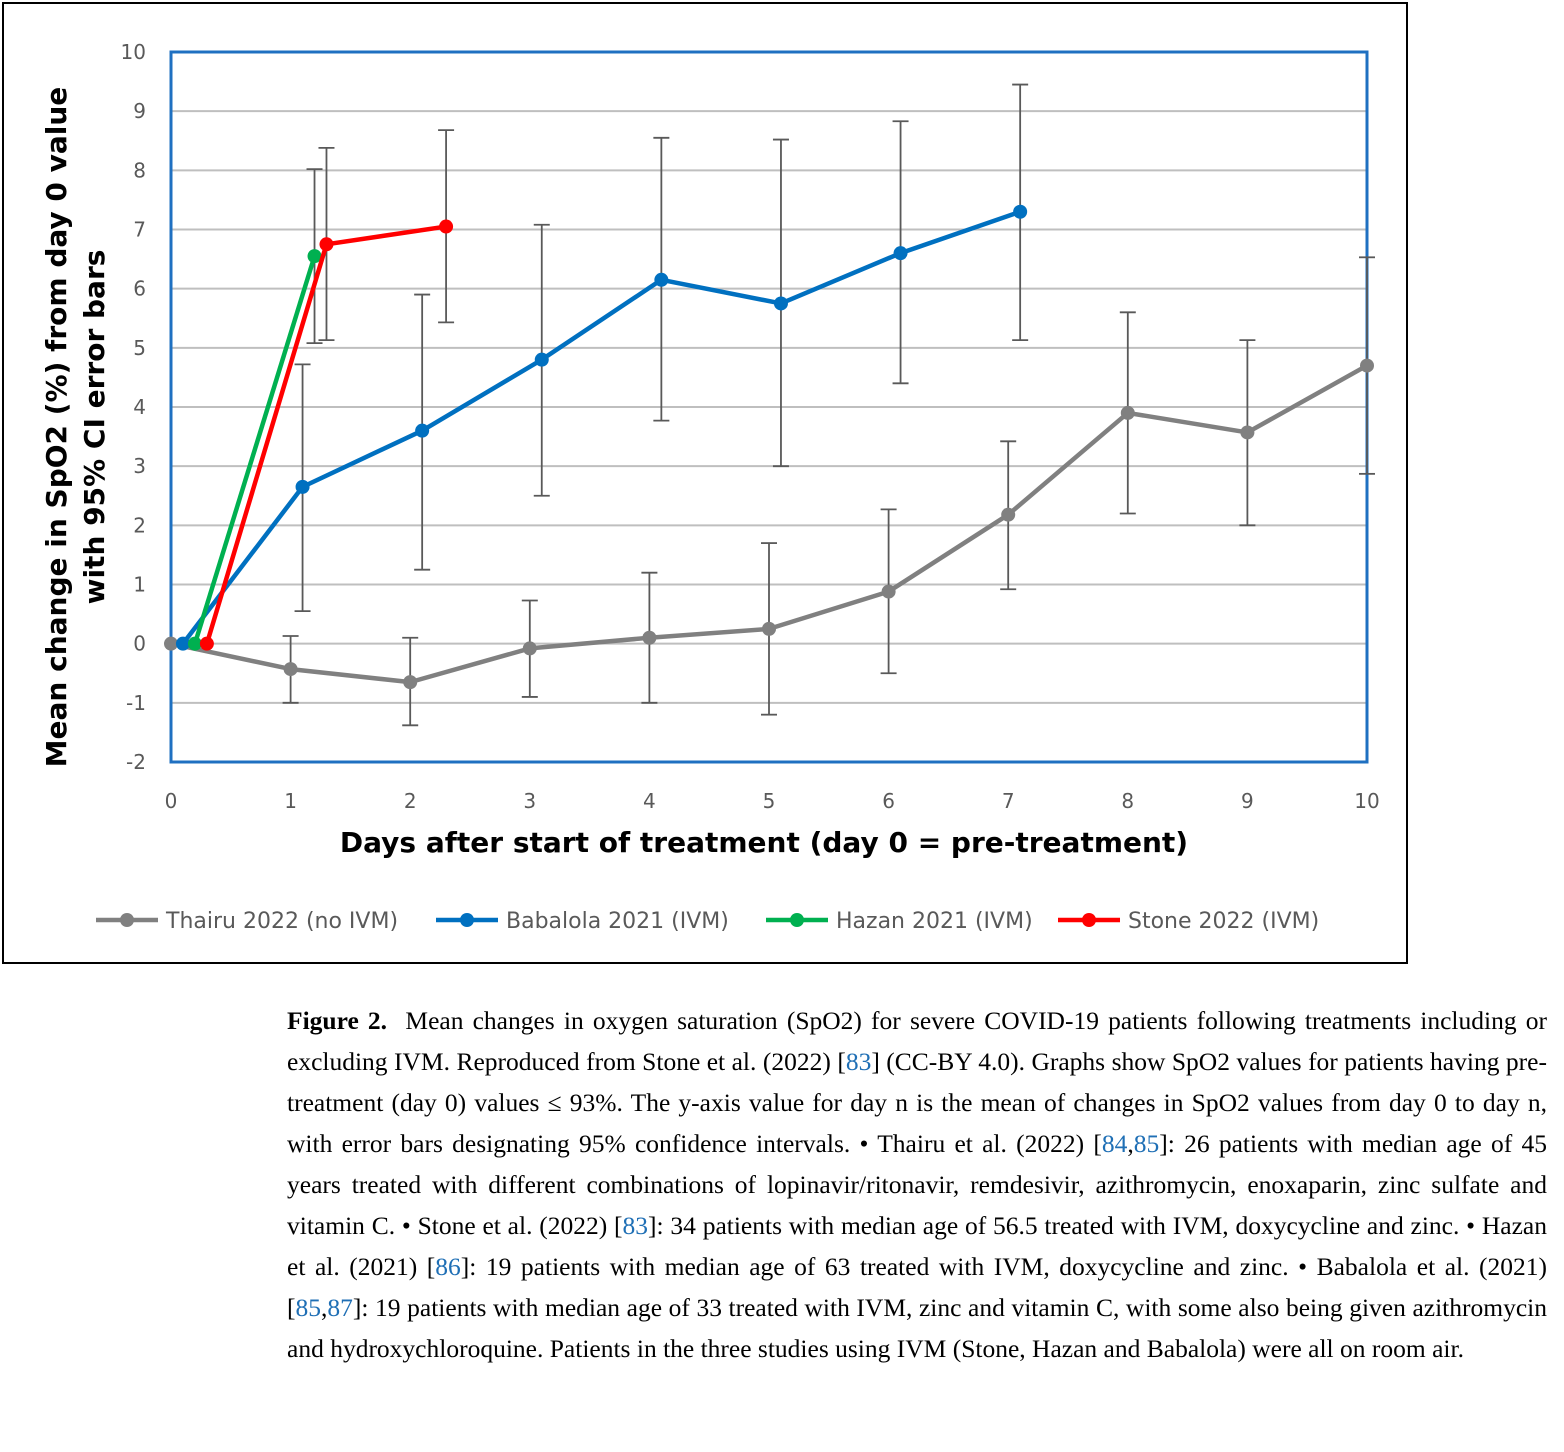 Image resolution: width=1564 pixels, height=1452 pixels. I want to click on legend-label: Hazan 2021 (IVM), so click(934, 921).